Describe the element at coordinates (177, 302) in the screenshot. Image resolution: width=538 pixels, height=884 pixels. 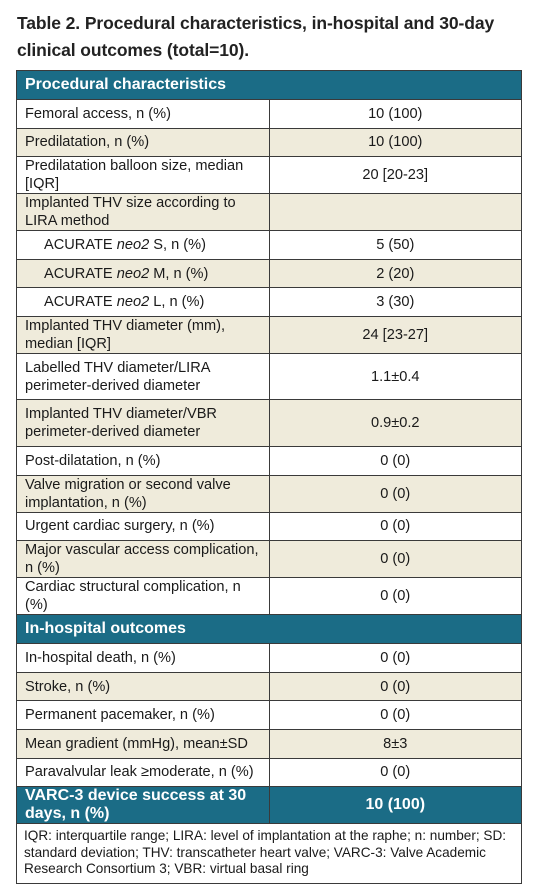
I see `row-label-suffix: L, n (%)` at that location.